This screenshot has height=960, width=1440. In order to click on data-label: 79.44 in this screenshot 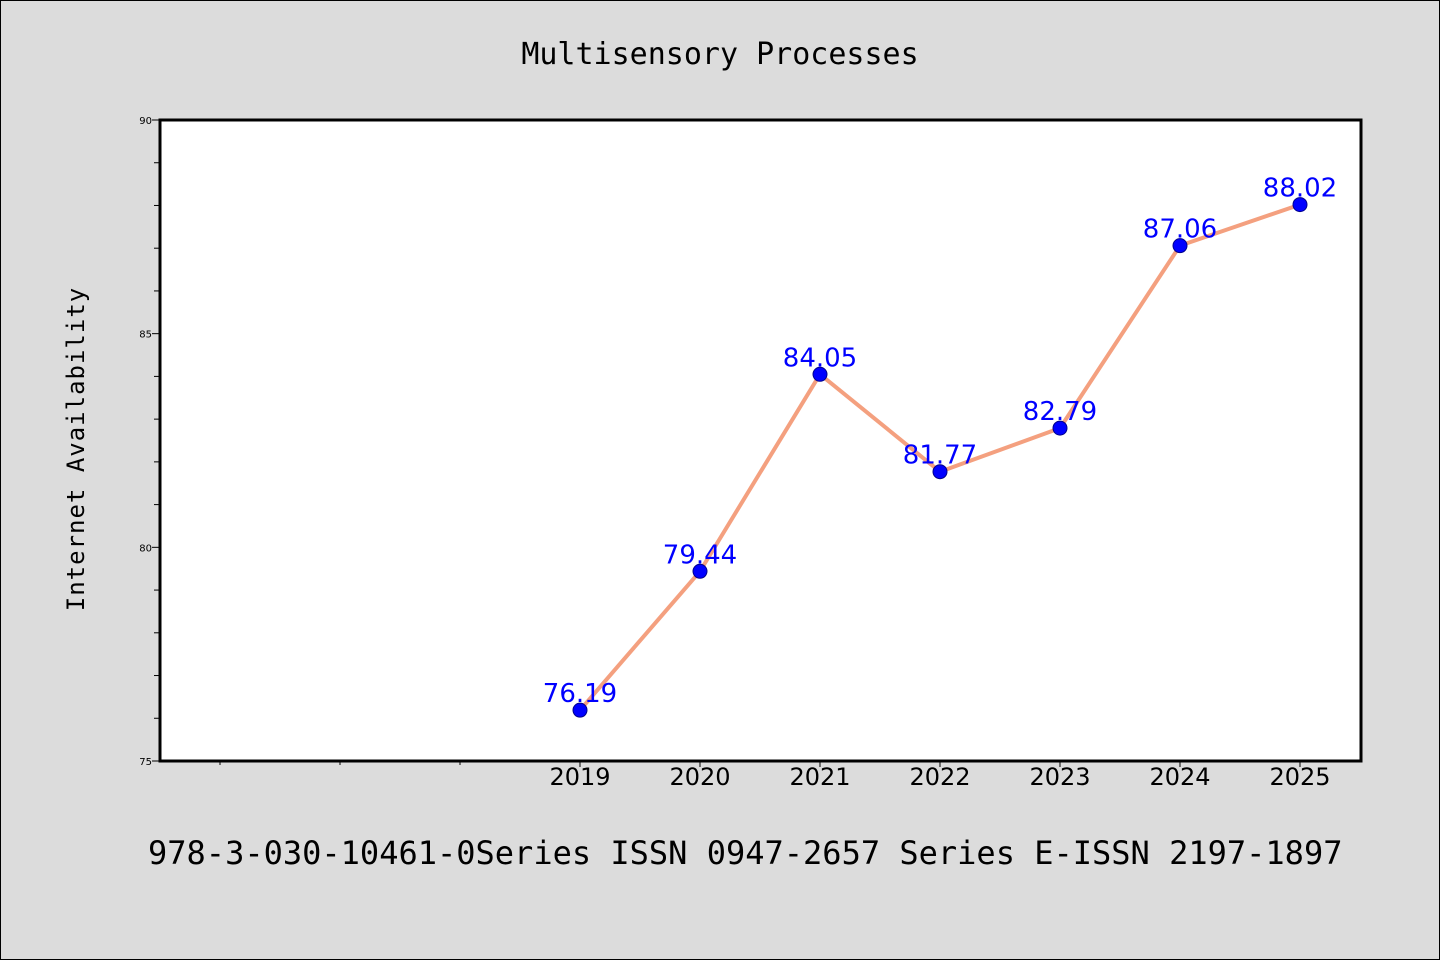, I will do `click(700, 555)`.